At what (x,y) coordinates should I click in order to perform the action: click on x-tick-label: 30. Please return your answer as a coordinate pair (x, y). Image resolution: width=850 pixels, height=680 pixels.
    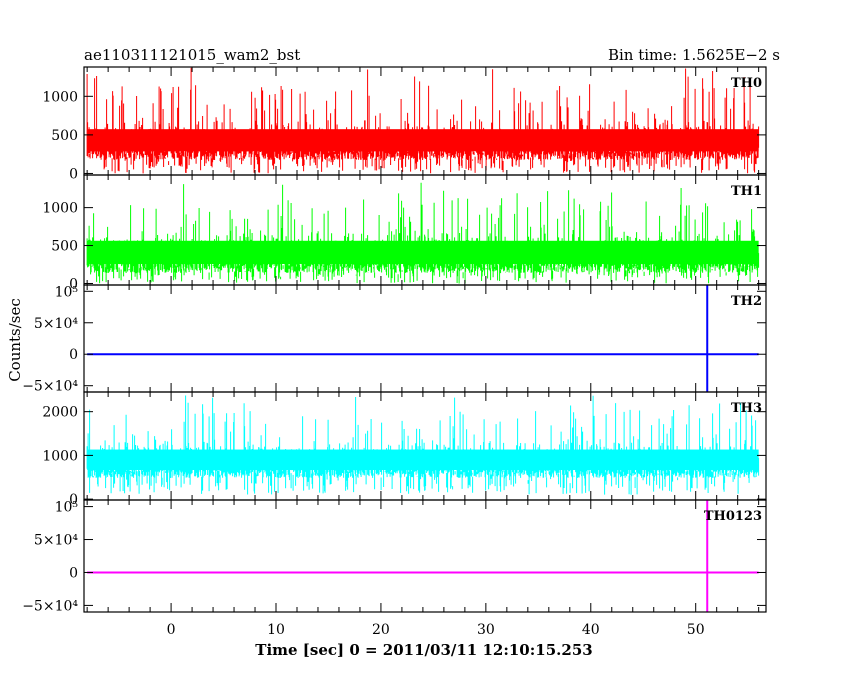
    Looking at the image, I should click on (486, 630).